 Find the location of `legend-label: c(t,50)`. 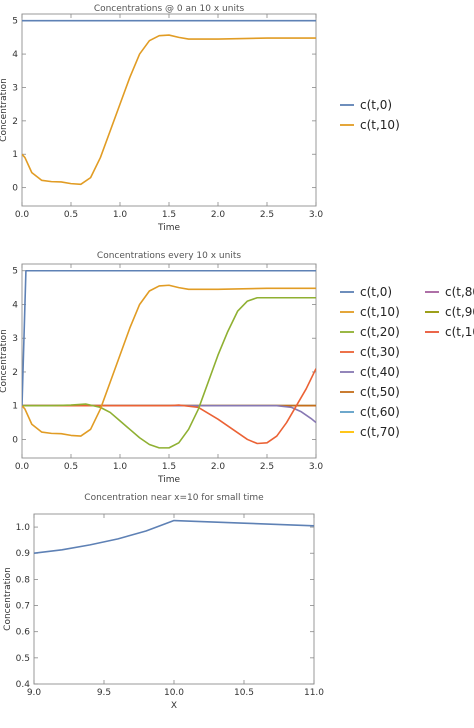

legend-label: c(t,50) is located at coordinates (380, 392).